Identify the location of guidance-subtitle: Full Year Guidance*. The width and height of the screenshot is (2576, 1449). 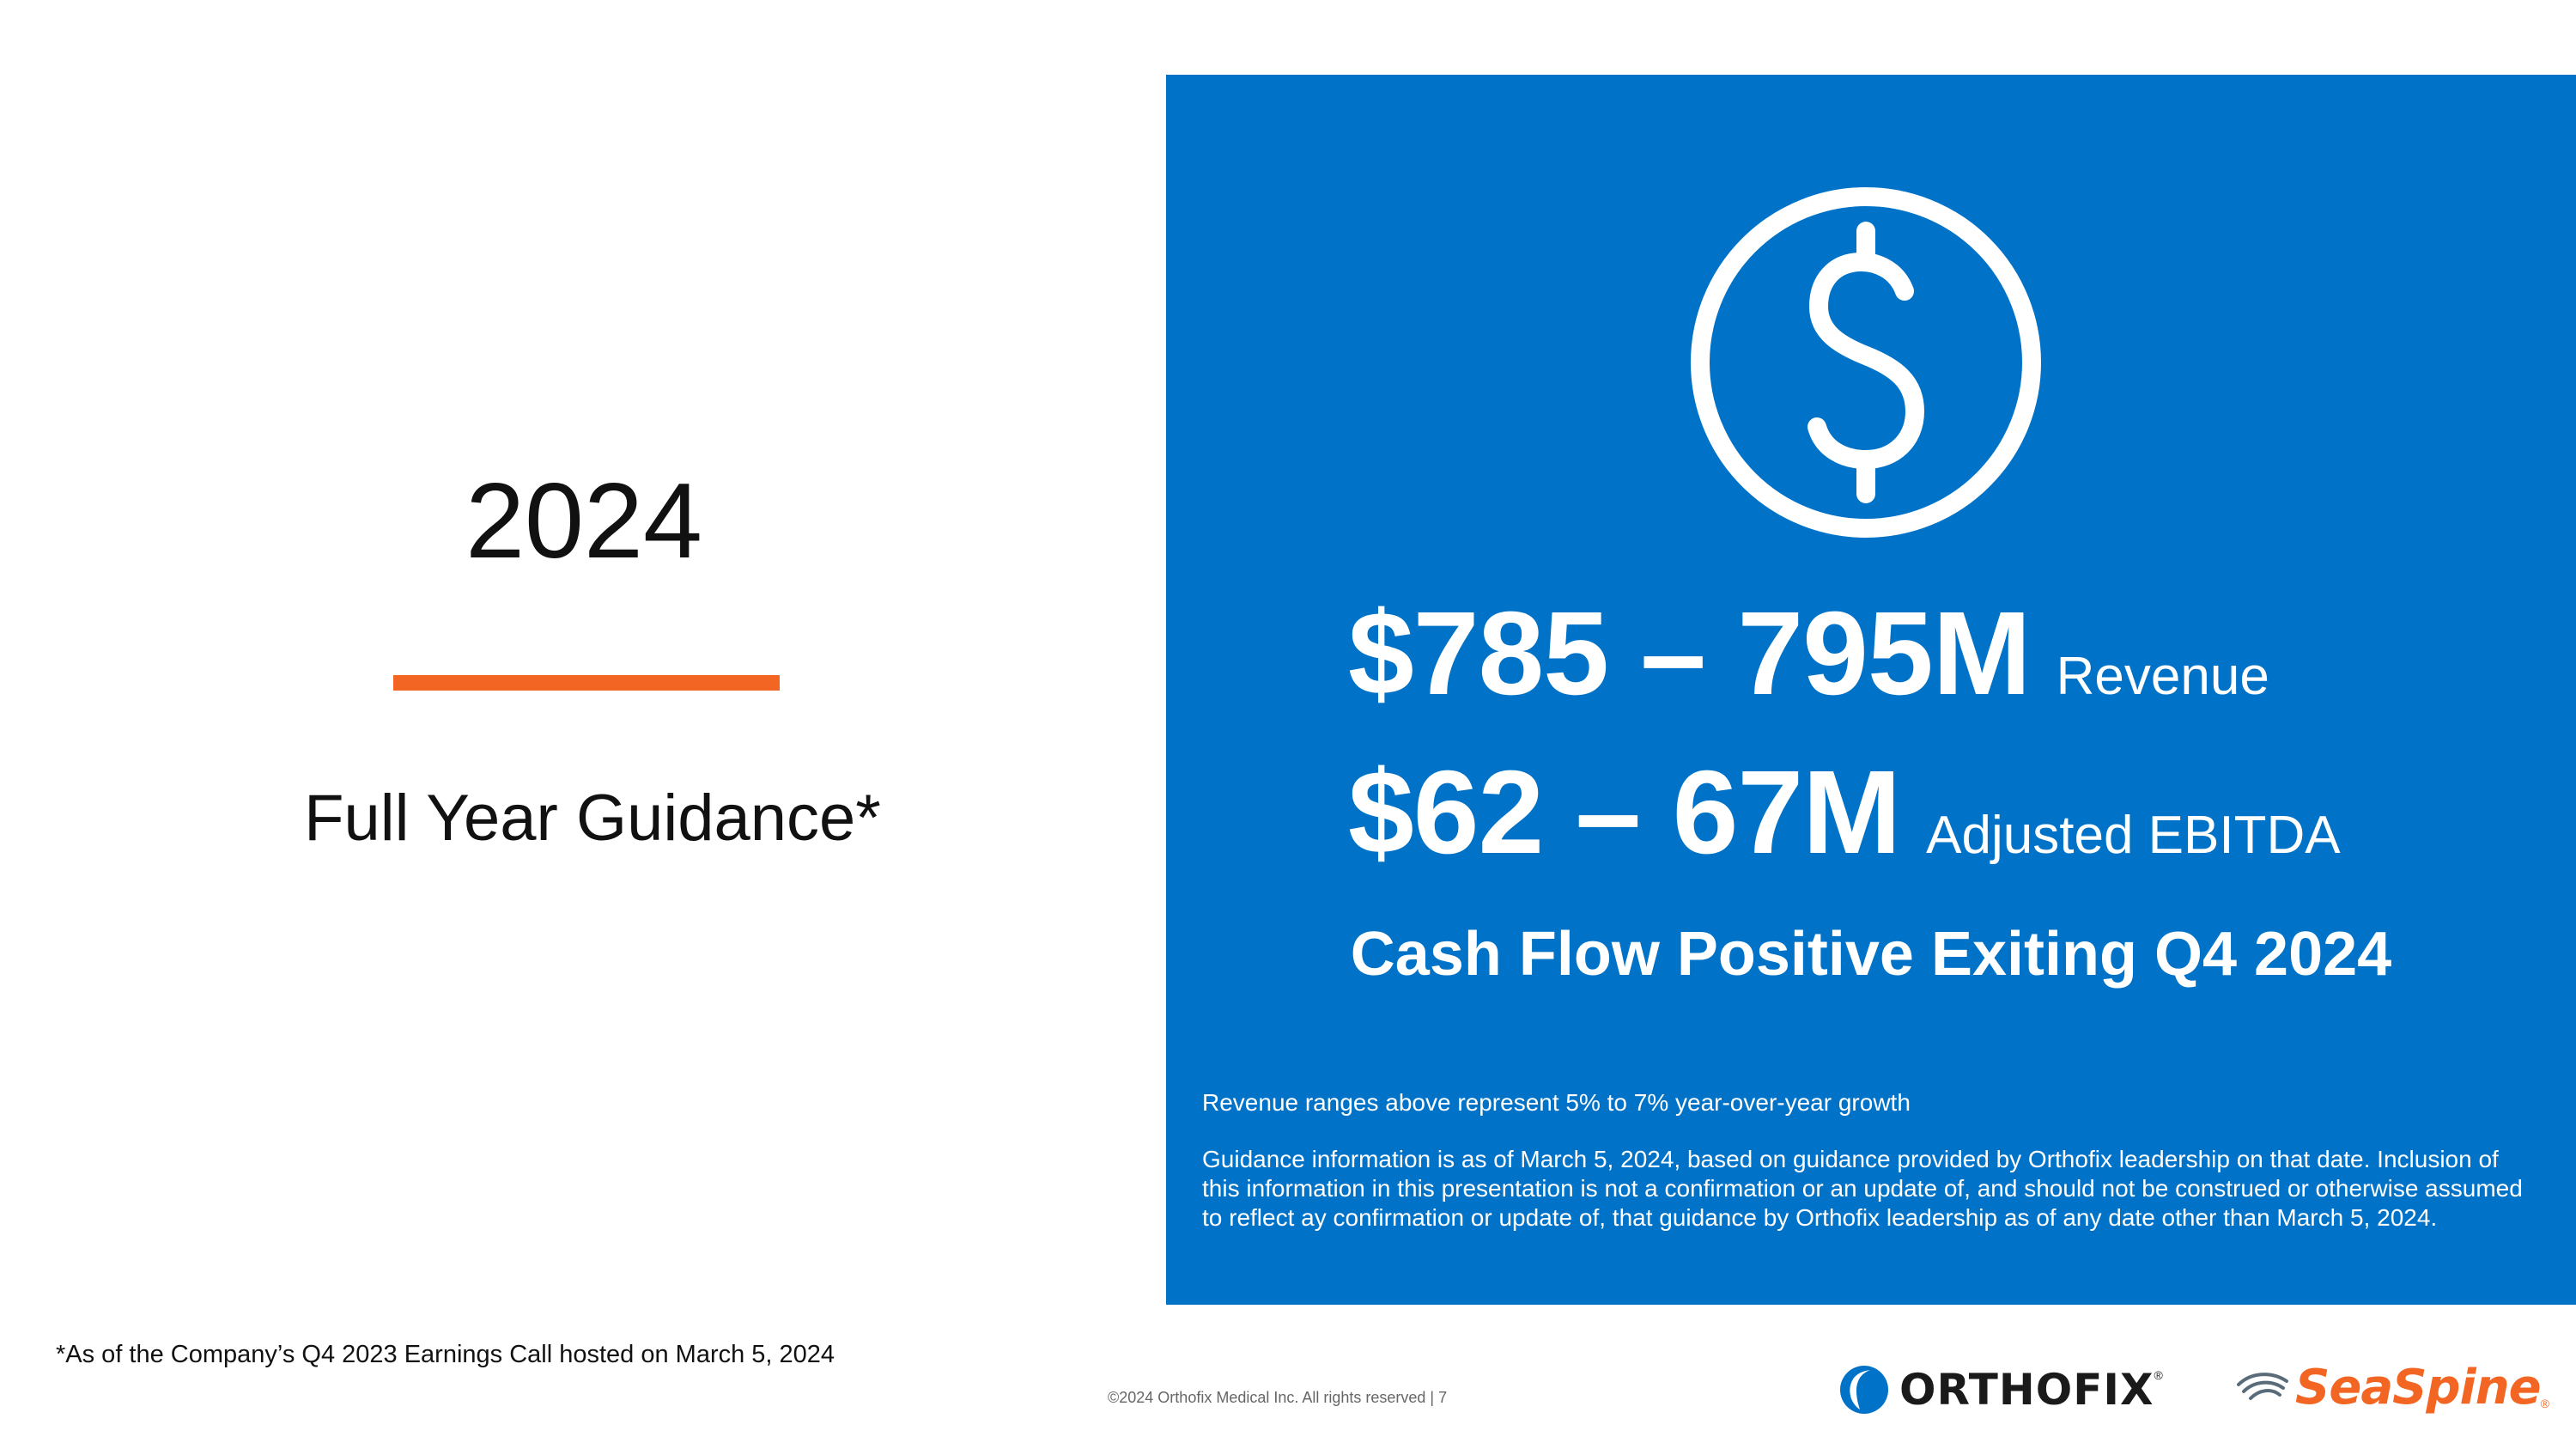
(592, 818).